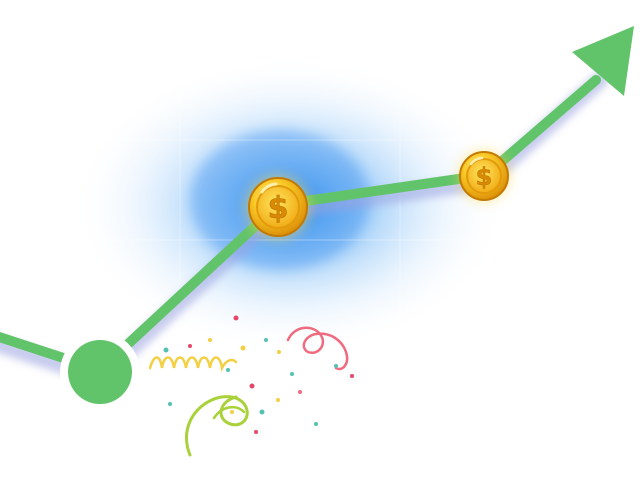 This screenshot has height=480, width=640. I want to click on confetti-dots, so click(258, 374).